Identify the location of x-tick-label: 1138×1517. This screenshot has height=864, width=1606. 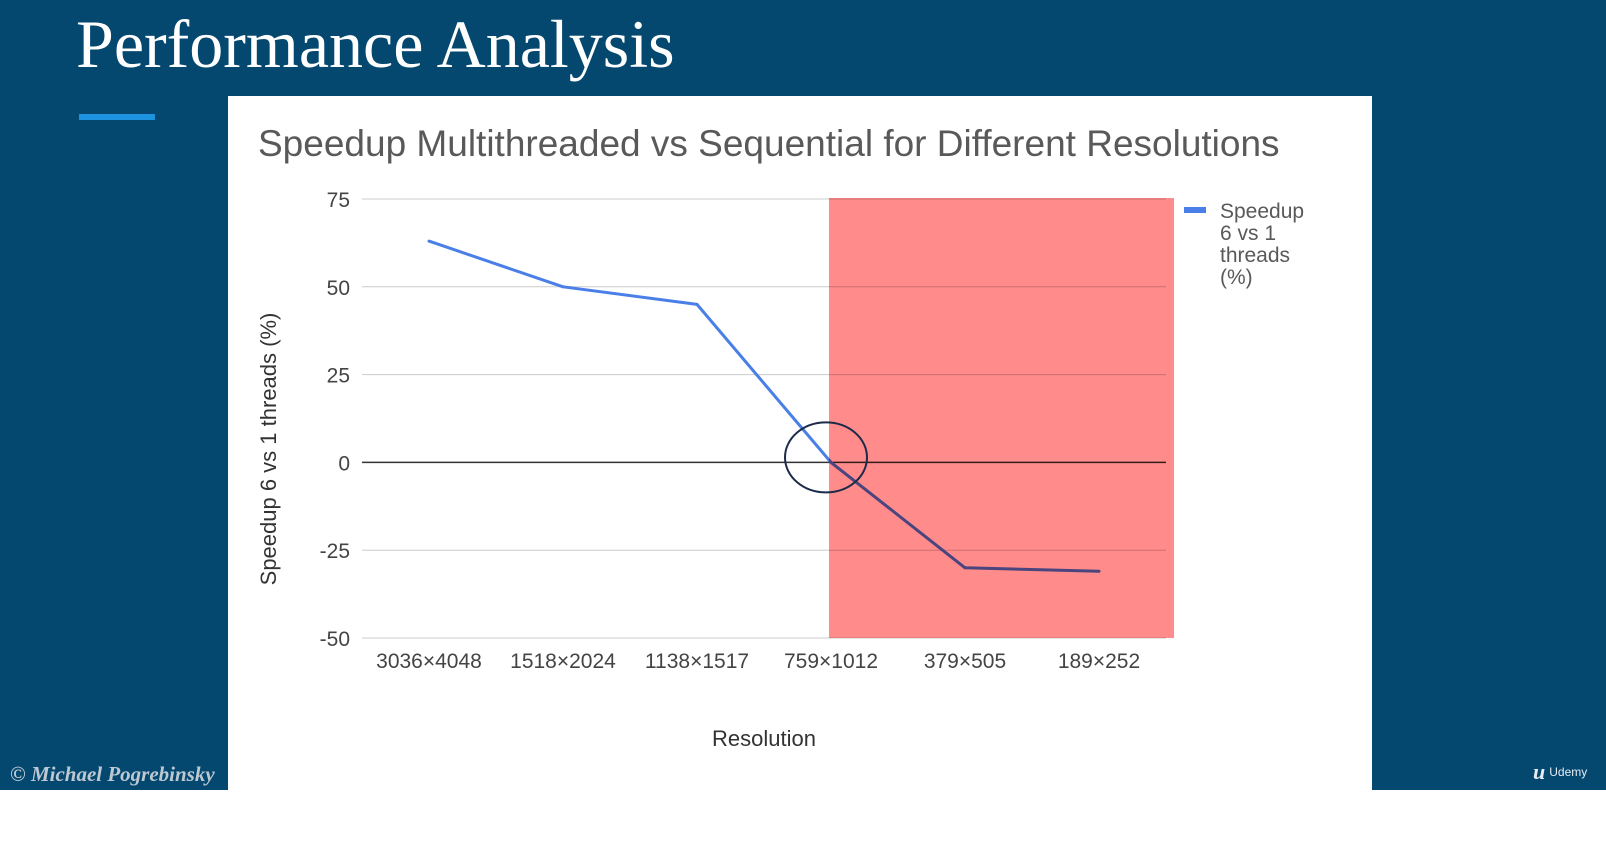
(697, 661).